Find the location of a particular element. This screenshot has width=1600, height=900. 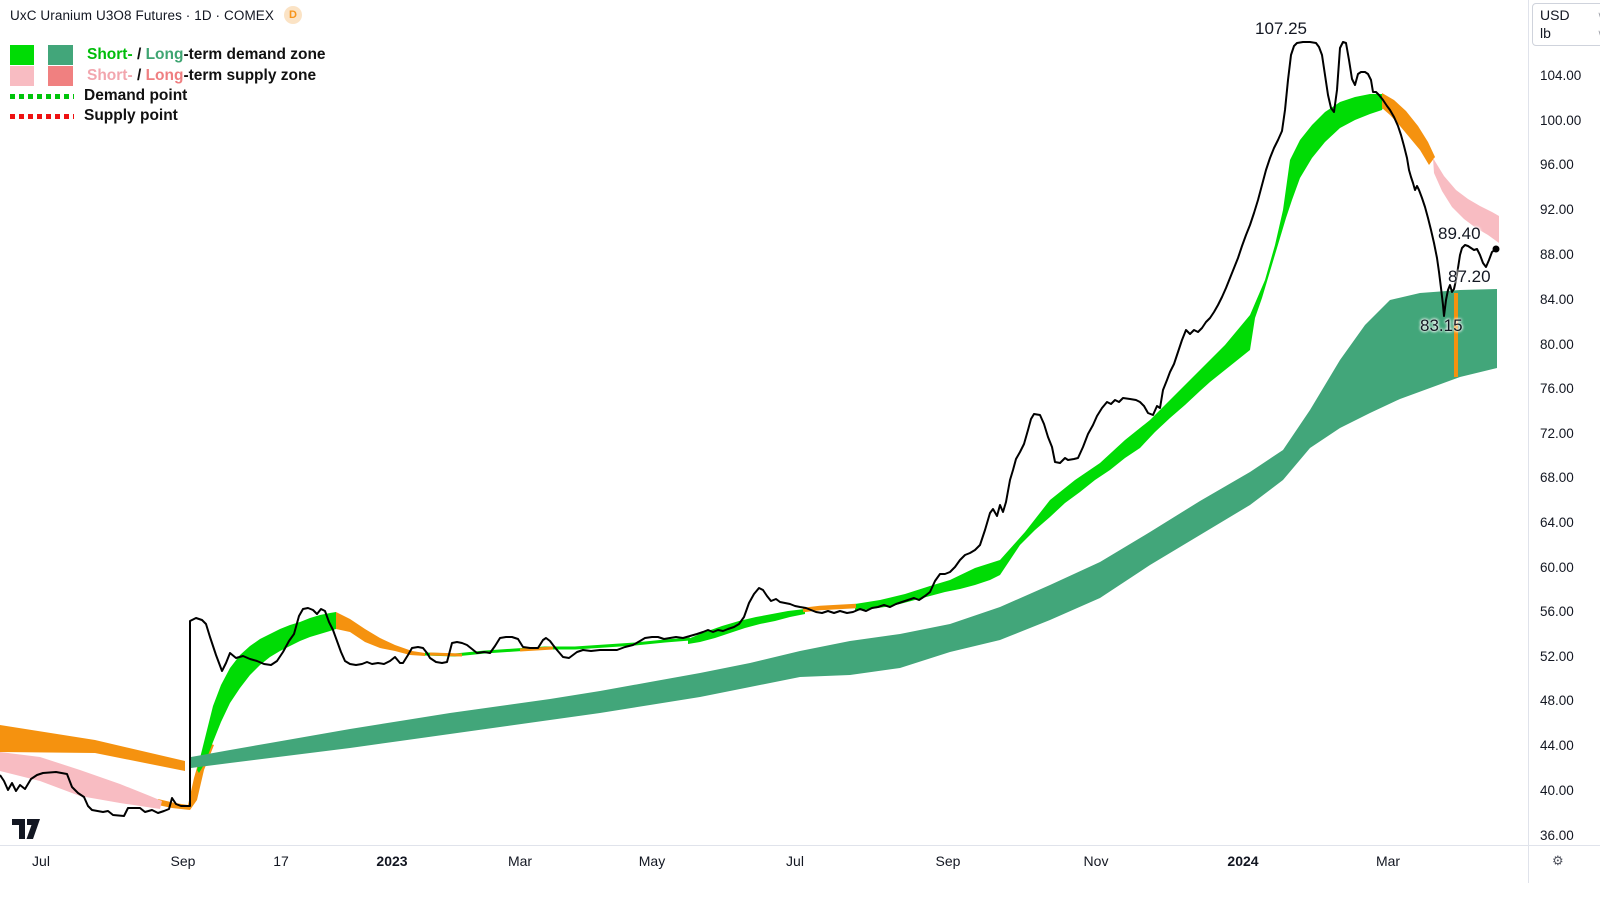

legend-label: Supply point is located at coordinates (131, 116).